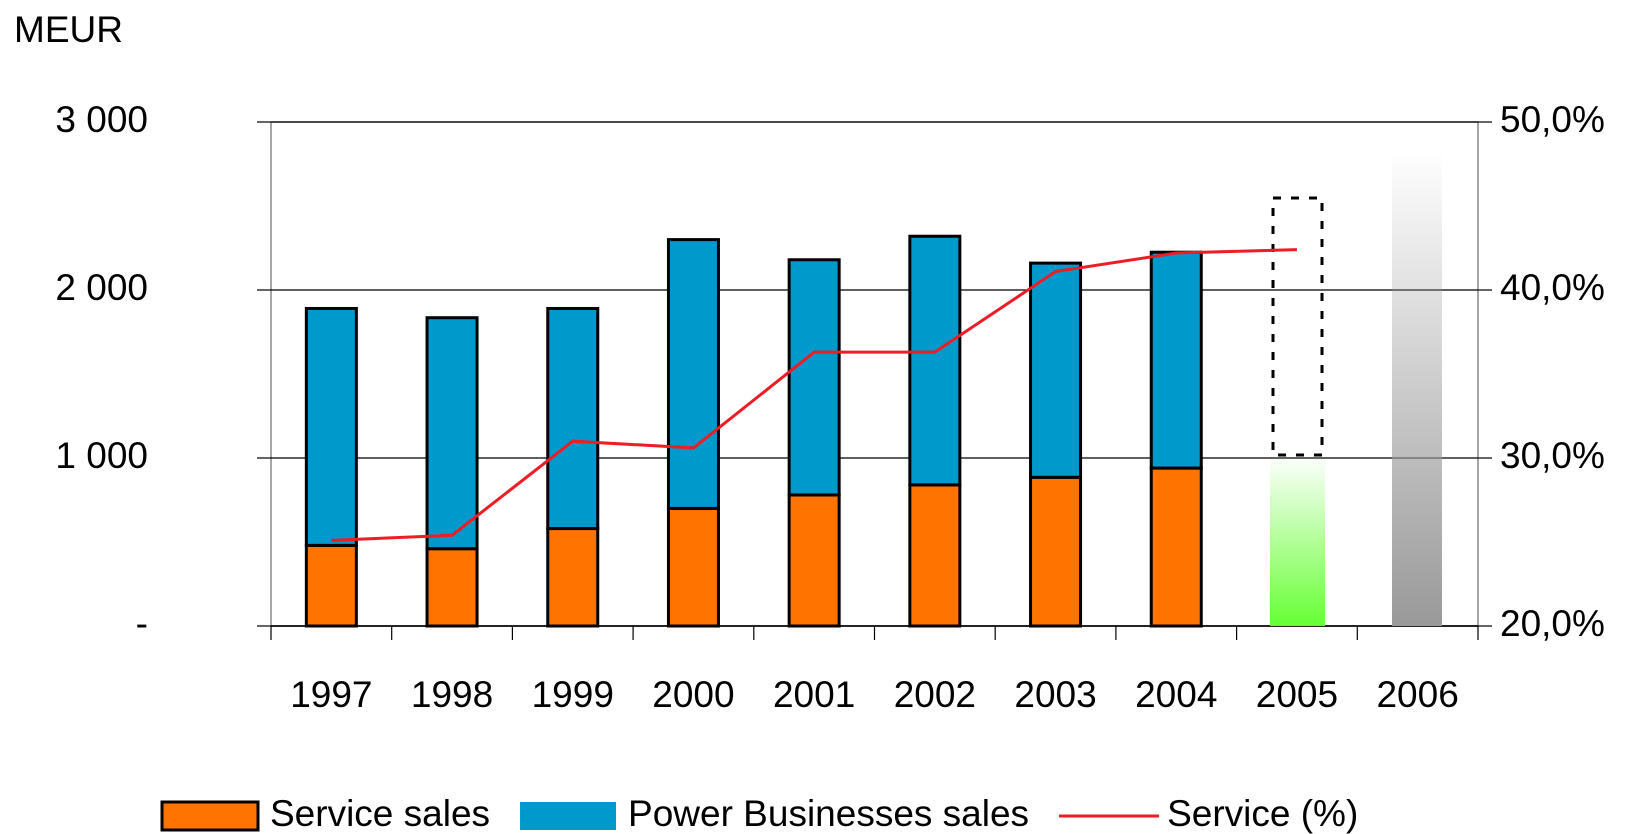  Describe the element at coordinates (452, 694) in the screenshot. I see `x-tick-label: 1998` at that location.